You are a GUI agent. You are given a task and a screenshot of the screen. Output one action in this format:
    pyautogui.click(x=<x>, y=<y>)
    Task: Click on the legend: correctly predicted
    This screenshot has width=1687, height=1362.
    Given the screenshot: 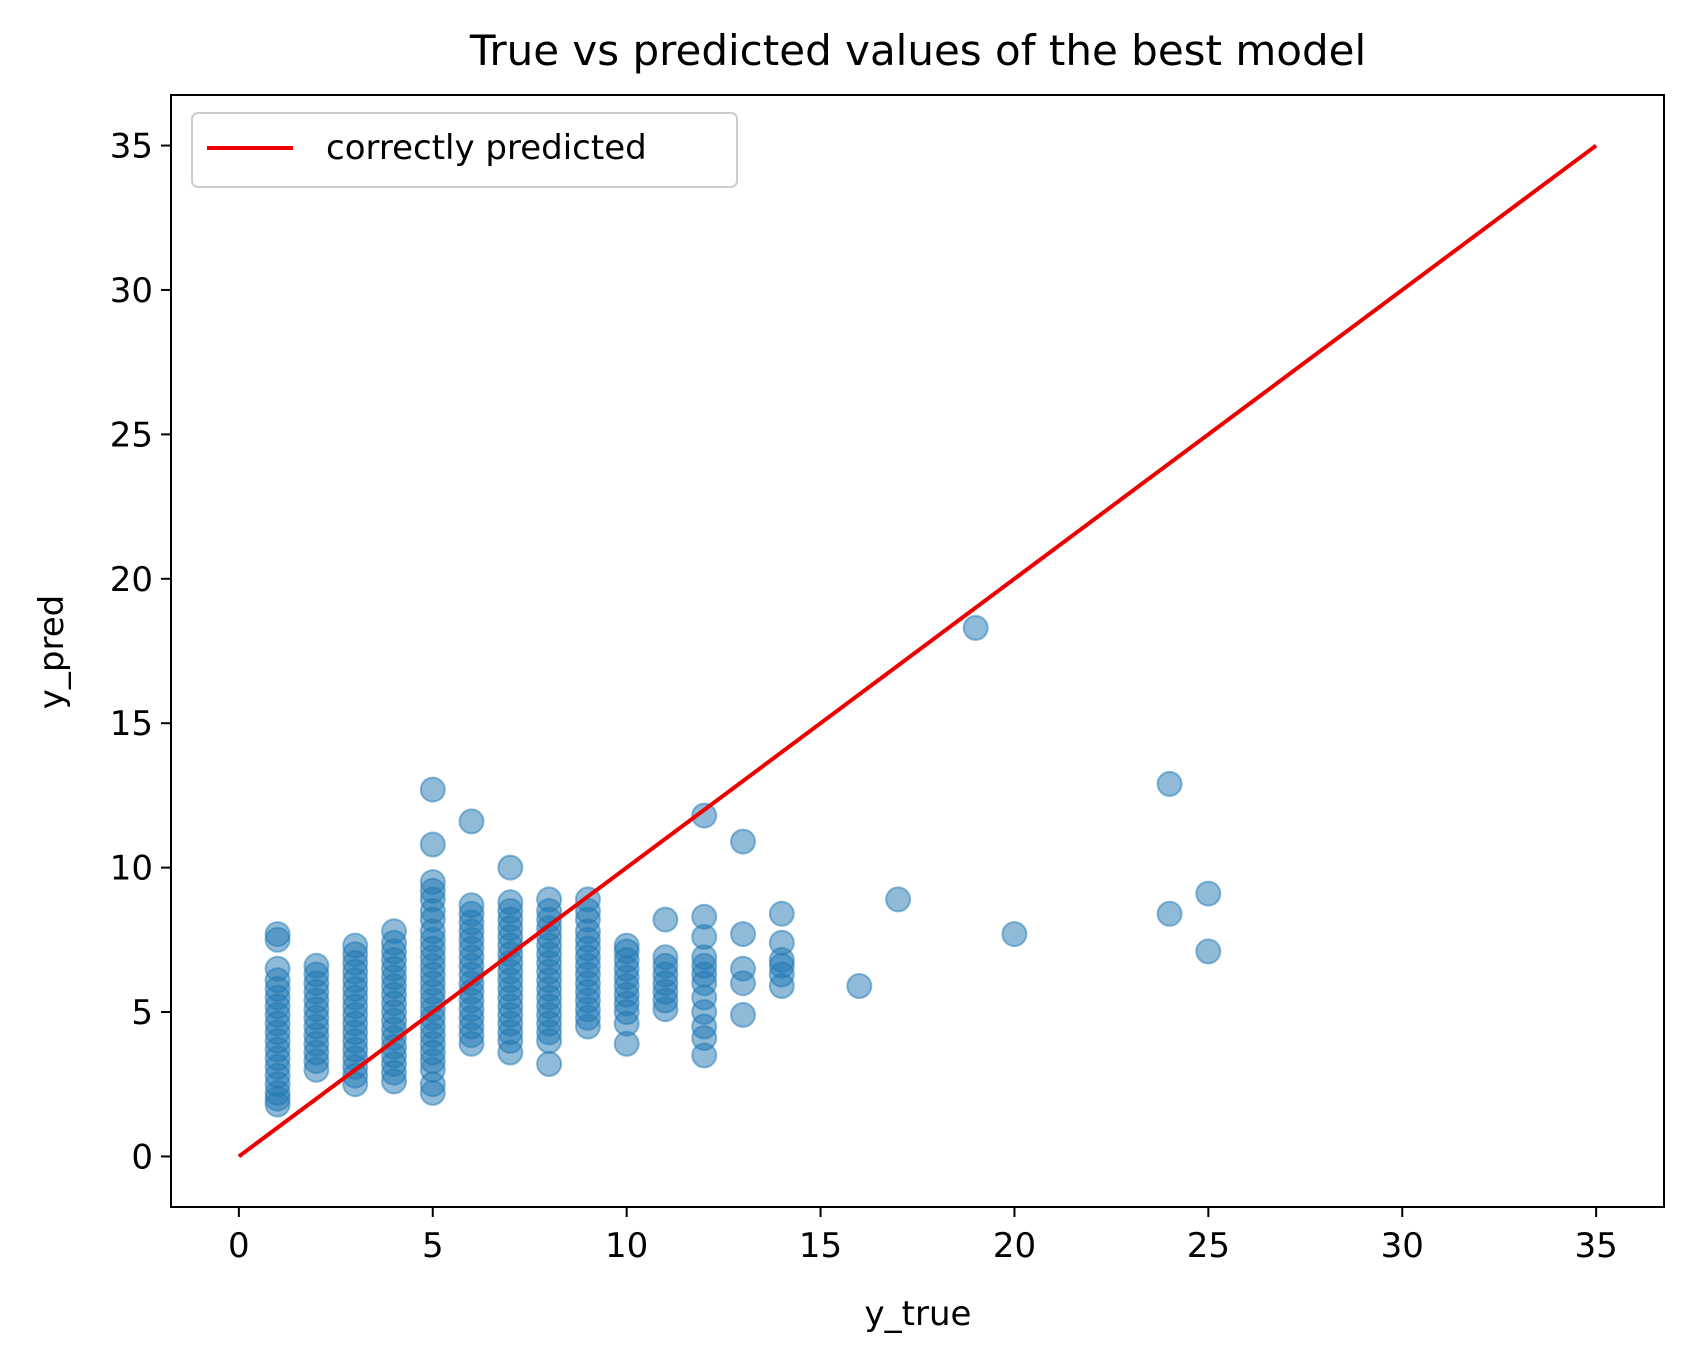 What is the action you would take?
    pyautogui.click(x=464, y=150)
    